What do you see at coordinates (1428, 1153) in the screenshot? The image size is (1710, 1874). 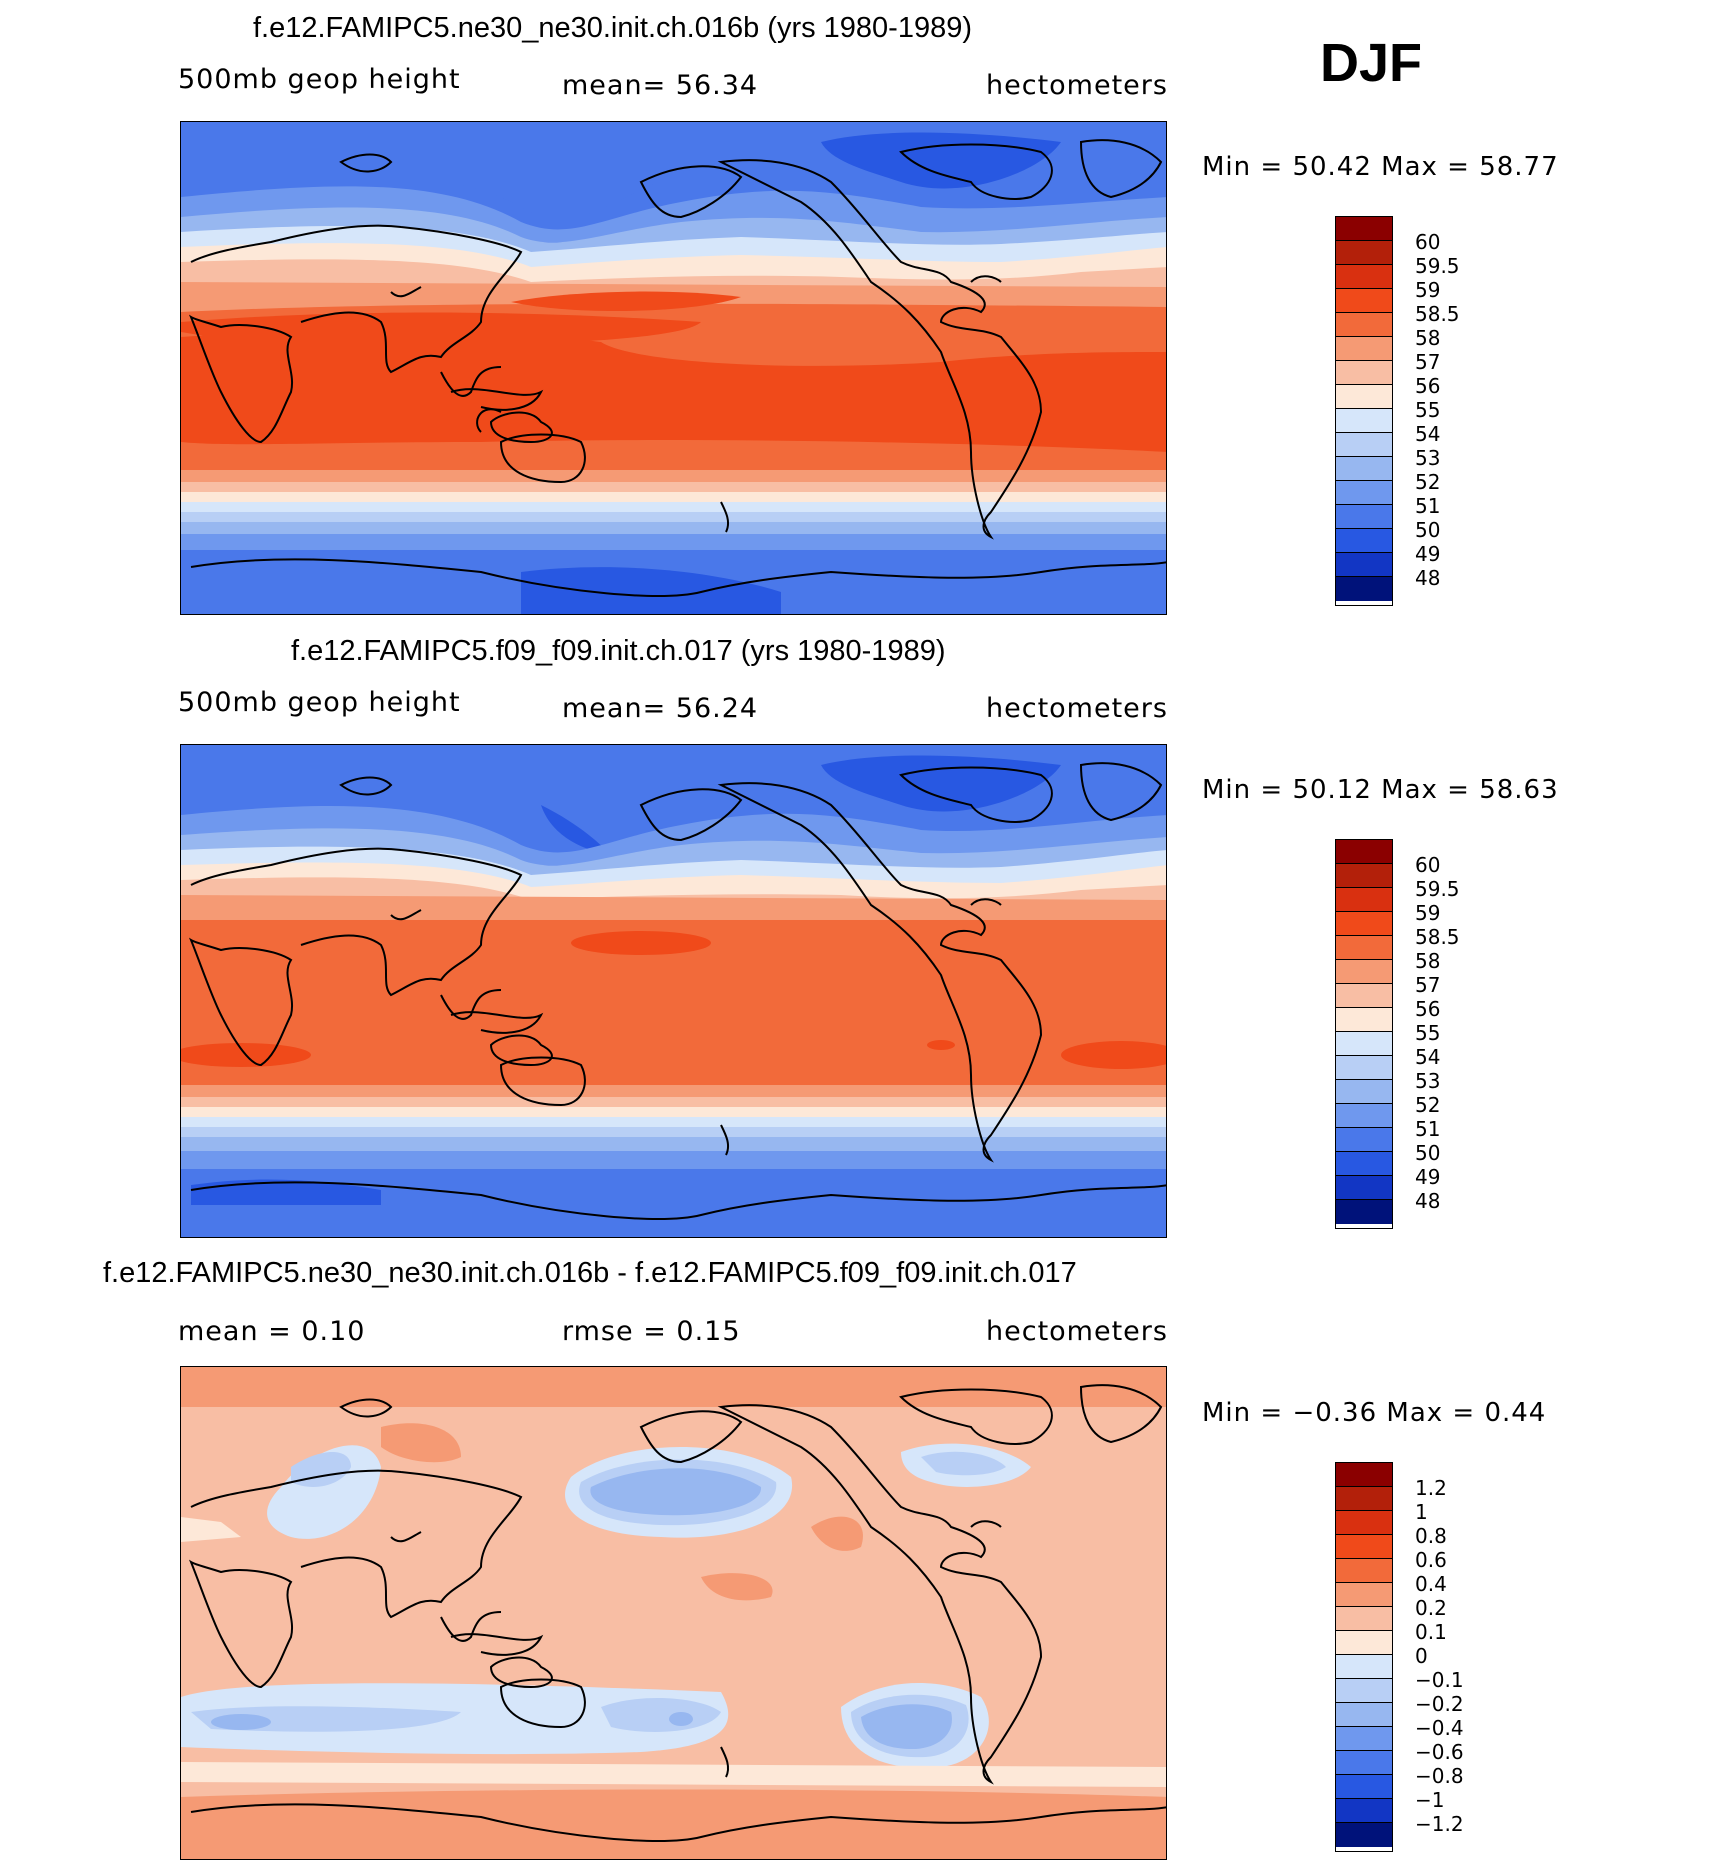 I see `panel-2-colorbar-label: 50` at bounding box center [1428, 1153].